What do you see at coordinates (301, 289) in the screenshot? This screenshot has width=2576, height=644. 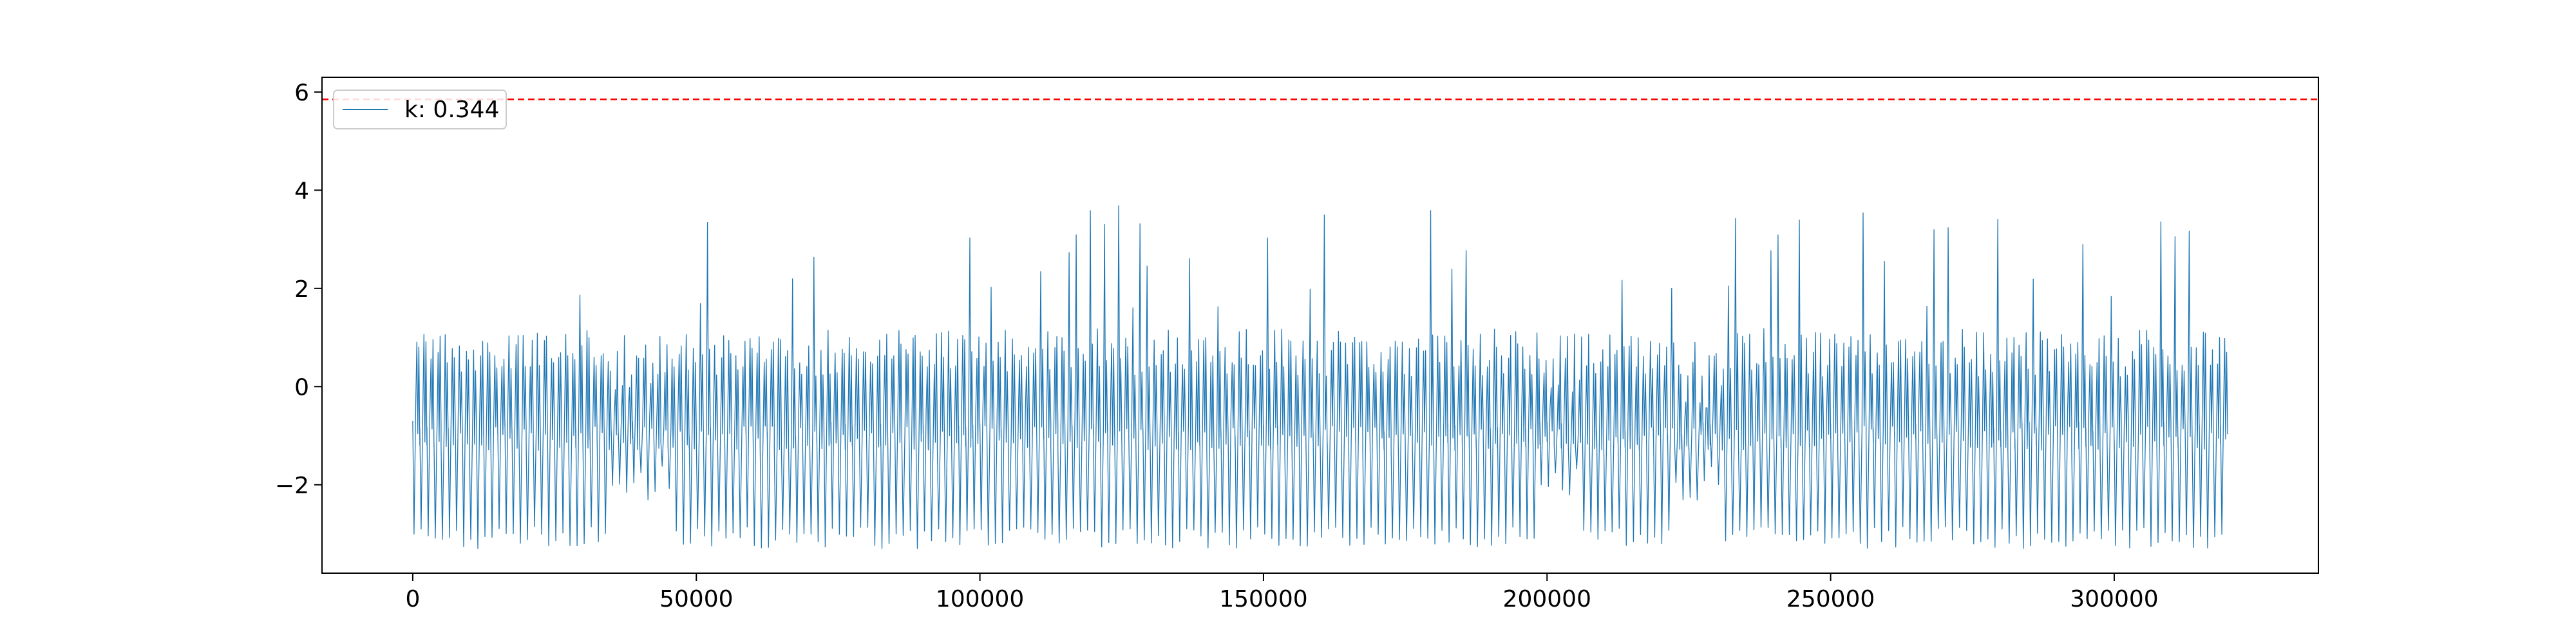 I see `y-tick-label: 2` at bounding box center [301, 289].